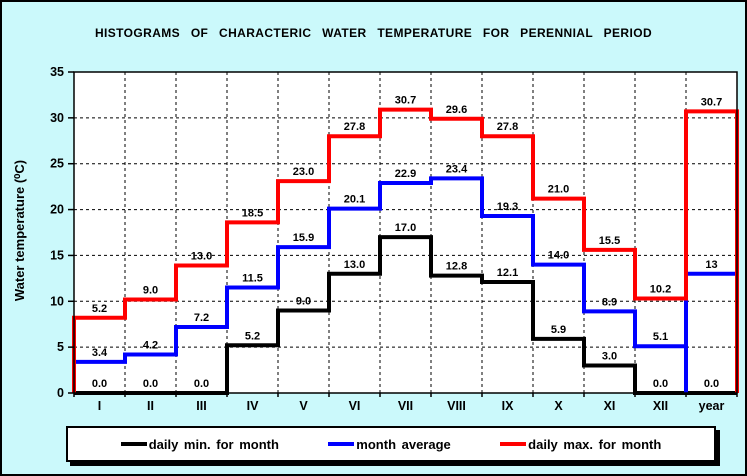 The image size is (747, 476). I want to click on value-label: 20.1, so click(354, 200).